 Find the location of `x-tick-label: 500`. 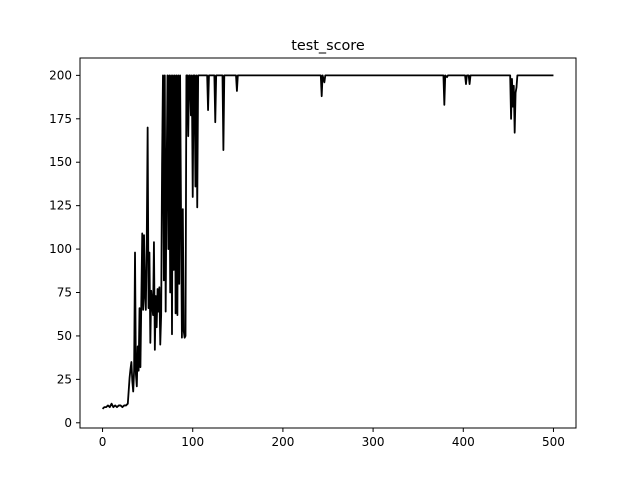

x-tick-label: 500 is located at coordinates (553, 442).